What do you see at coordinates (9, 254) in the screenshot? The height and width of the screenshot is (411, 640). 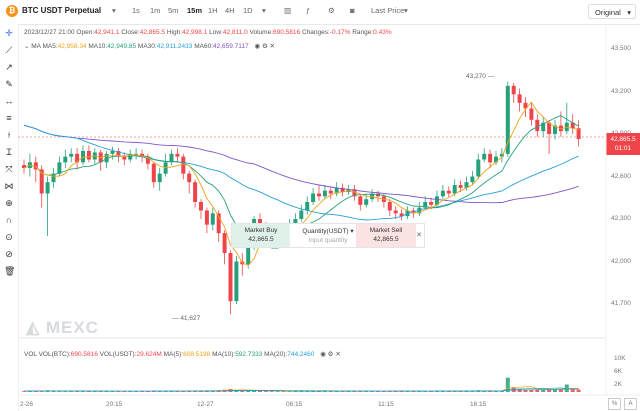 I see `hide-icon: ⊘` at bounding box center [9, 254].